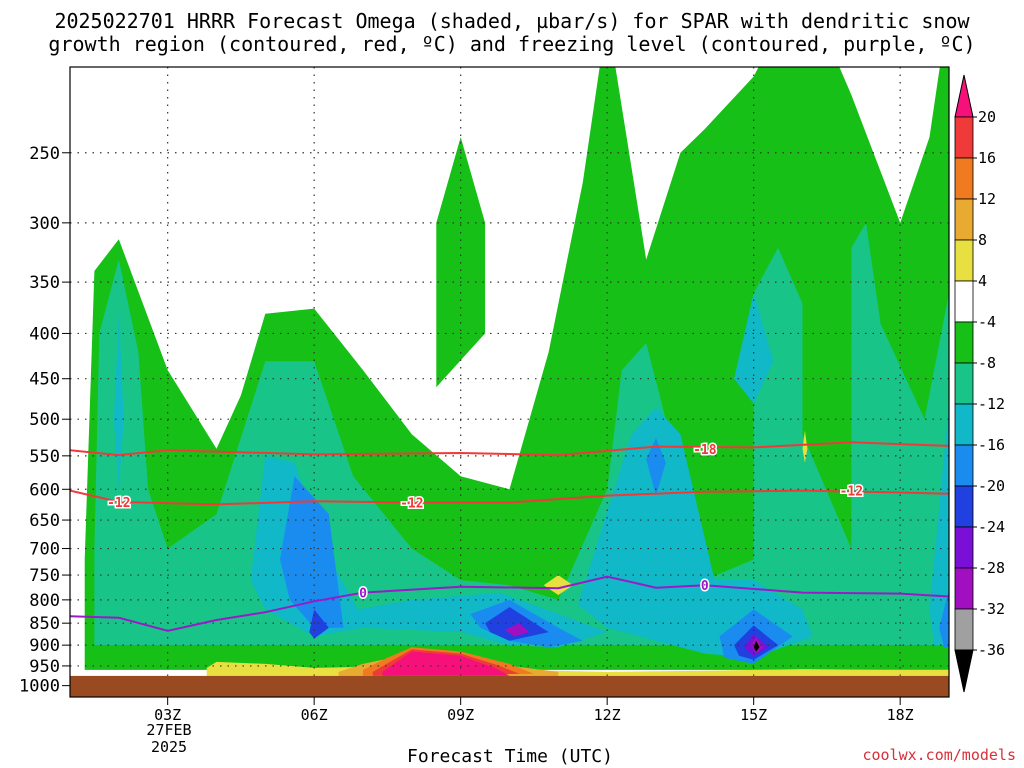  Describe the element at coordinates (39, 687) in the screenshot. I see `y-tick-label-1000: 1000` at that location.